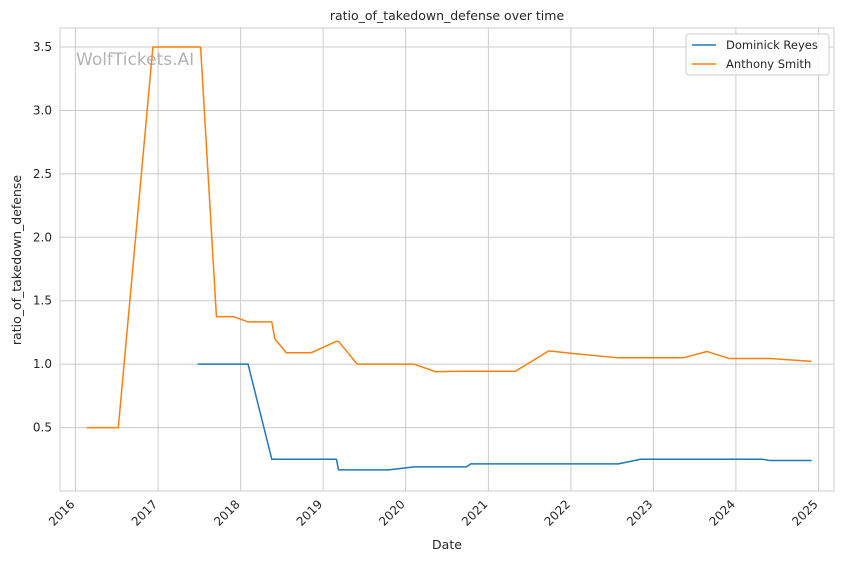 This screenshot has height=561, width=844. Describe the element at coordinates (768, 64) in the screenshot. I see `legend-label-anthony-smith: Anthony Smith` at that location.